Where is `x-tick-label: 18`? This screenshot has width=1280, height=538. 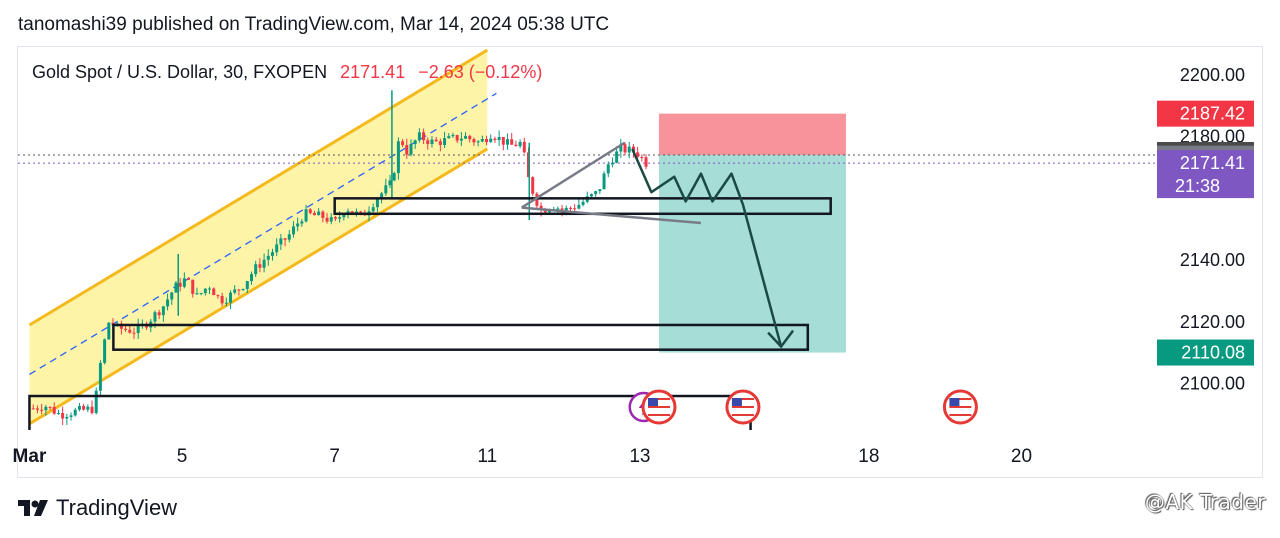 x-tick-label: 18 is located at coordinates (868, 456).